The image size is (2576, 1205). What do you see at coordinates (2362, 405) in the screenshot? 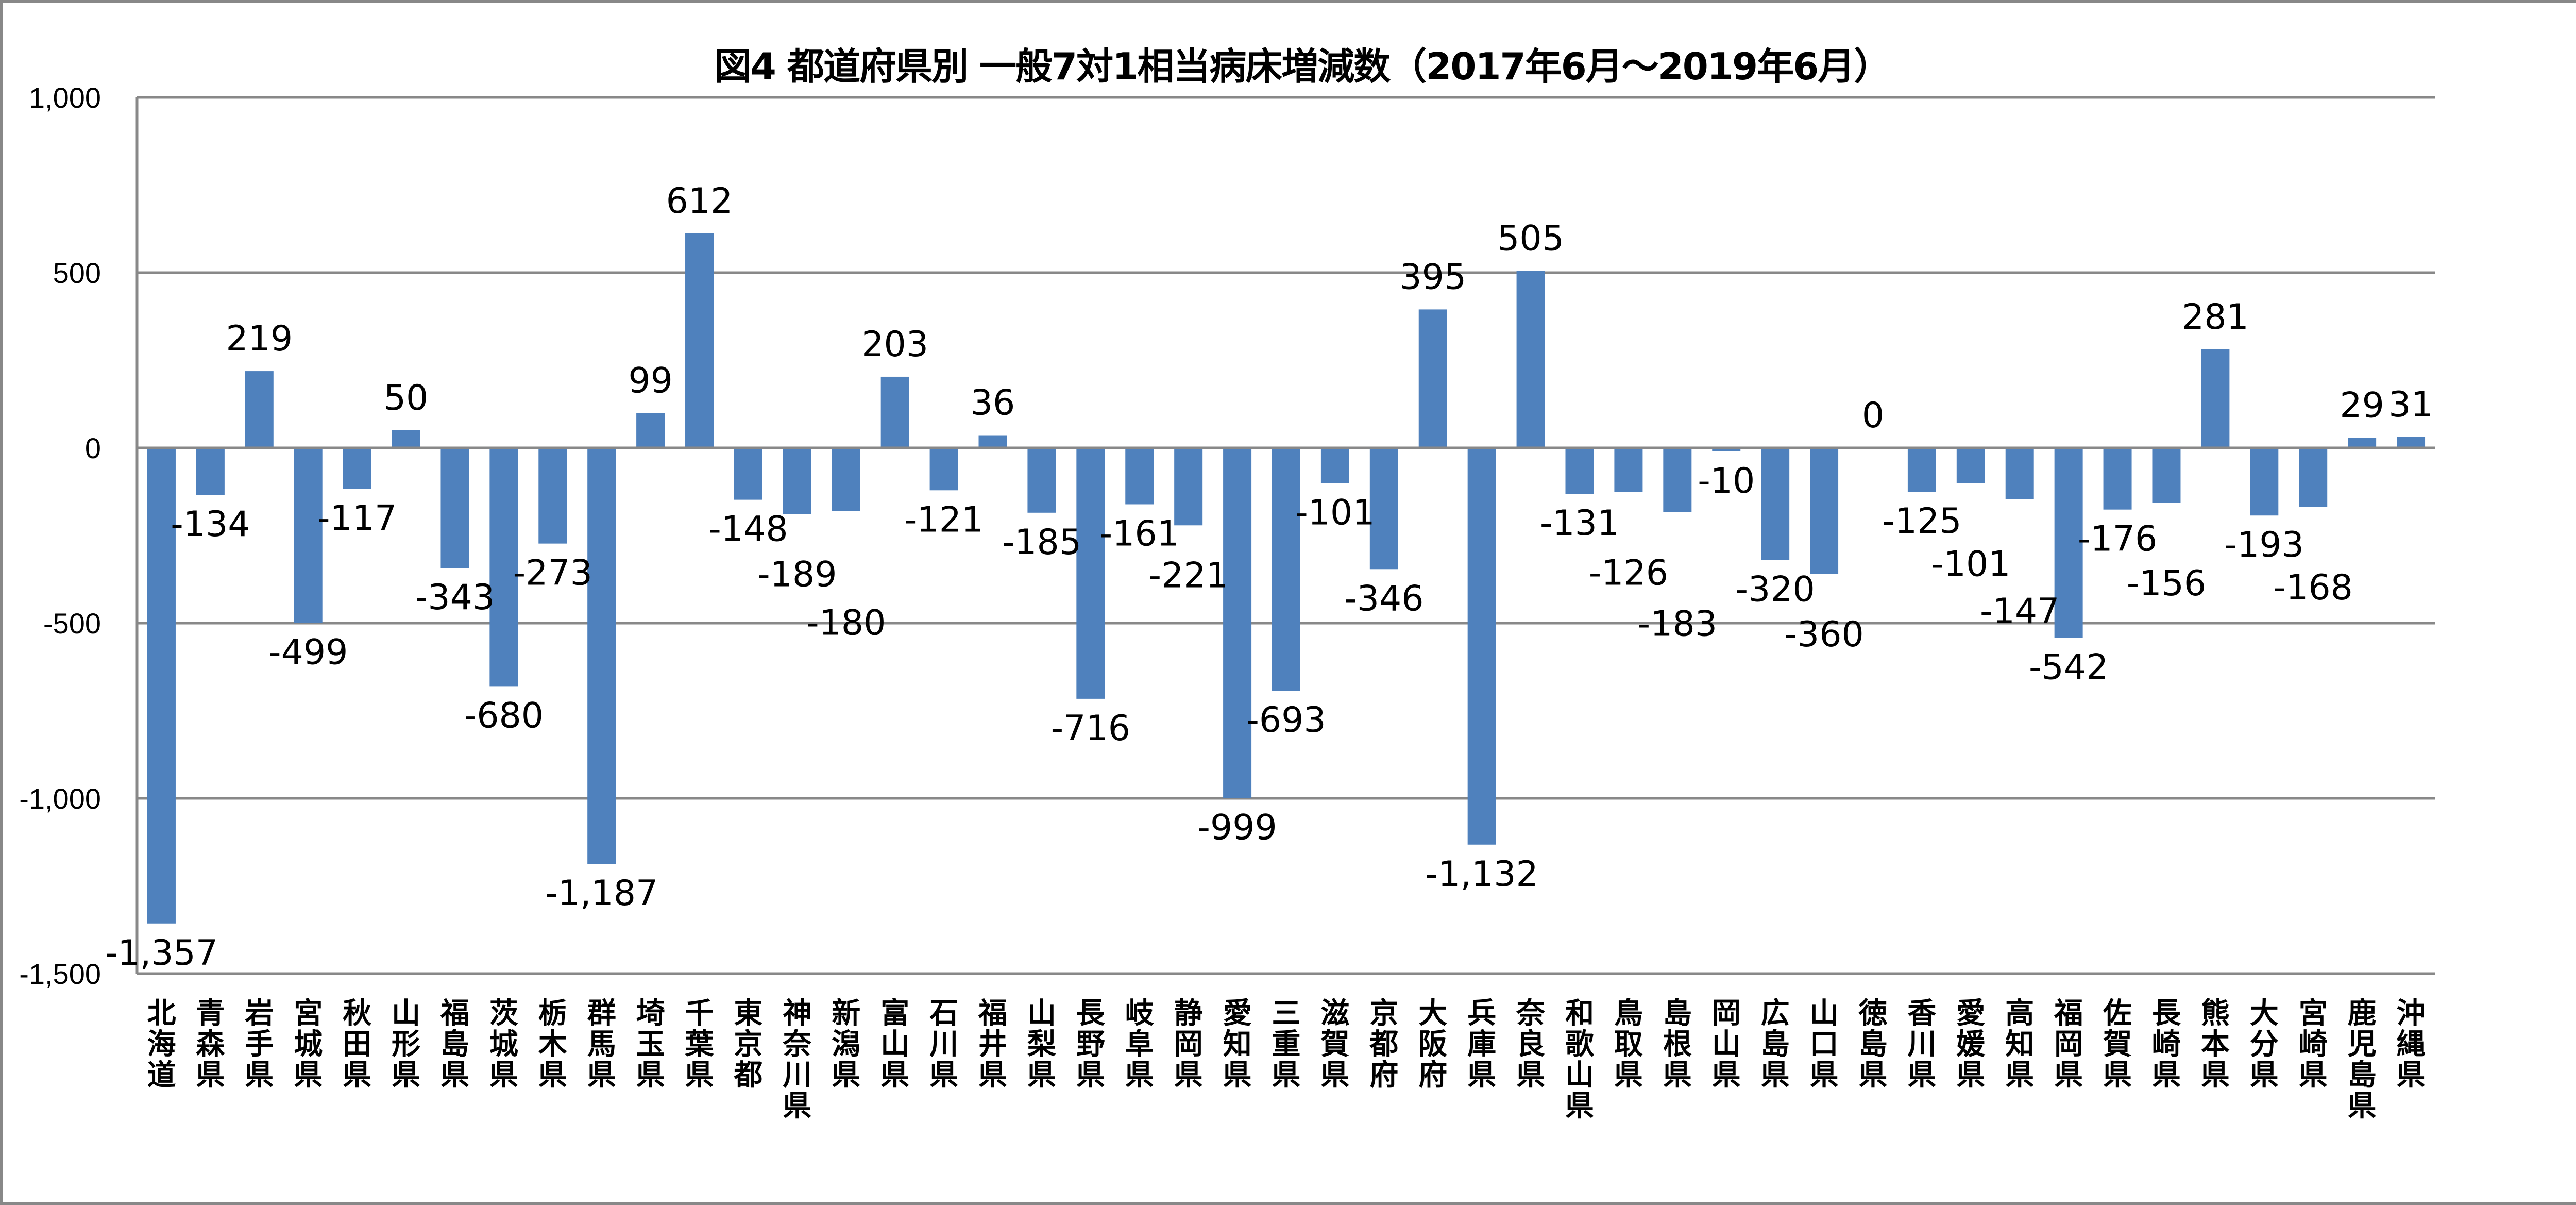
I see `data-label: 29` at bounding box center [2362, 405].